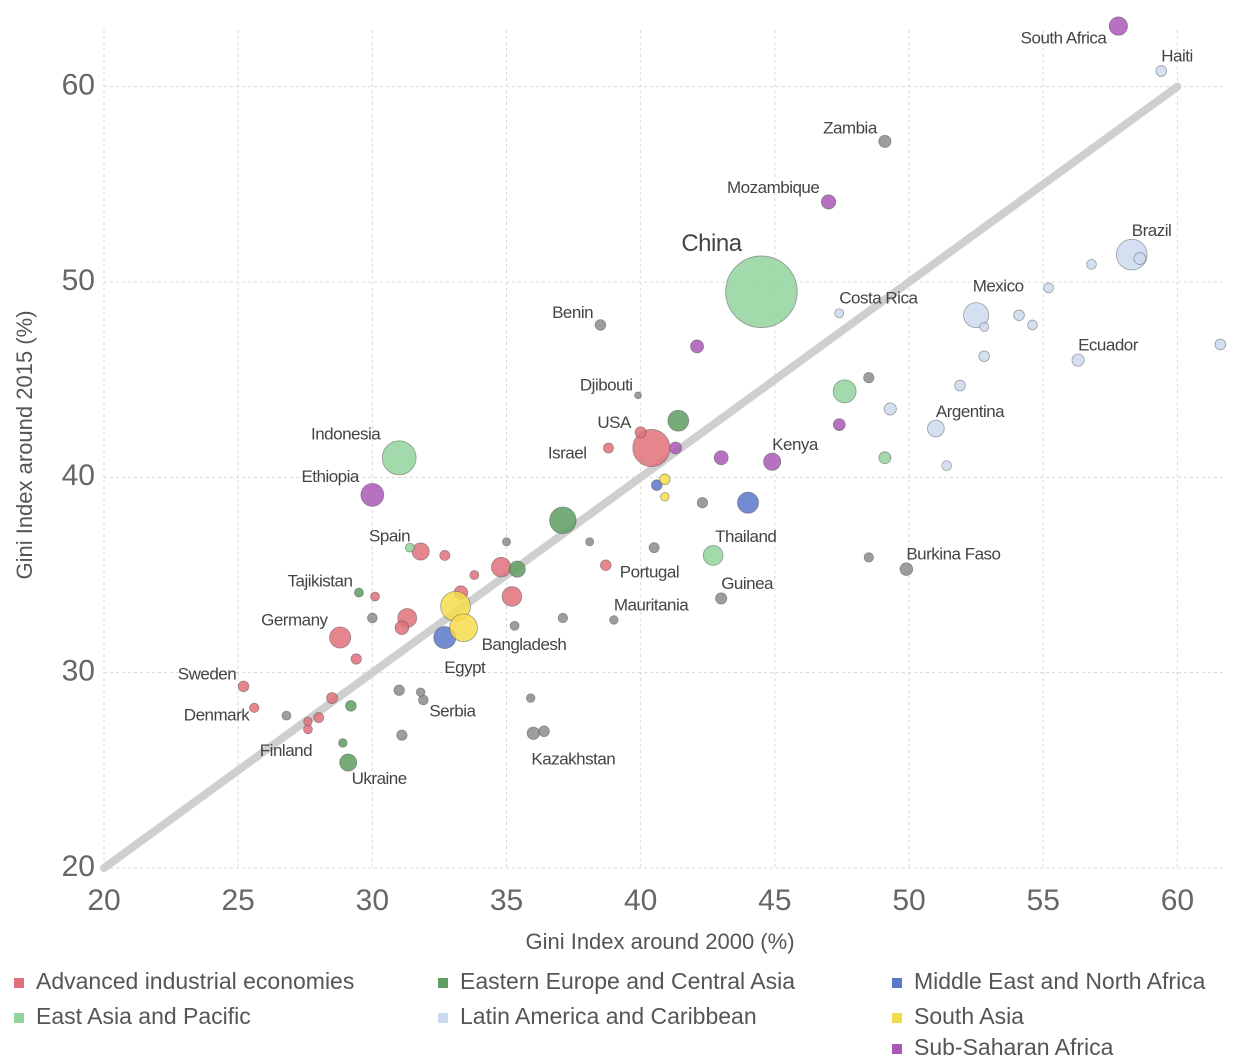 The width and height of the screenshot is (1242, 1060). Describe the element at coordinates (217, 714) in the screenshot. I see `point-label: Denmark` at that location.